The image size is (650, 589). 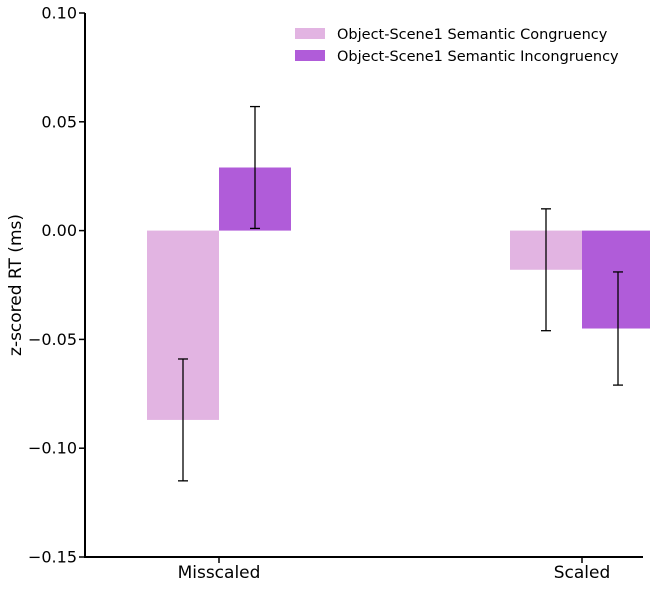 I want to click on error-bar-series2-scaled, so click(x=618, y=328).